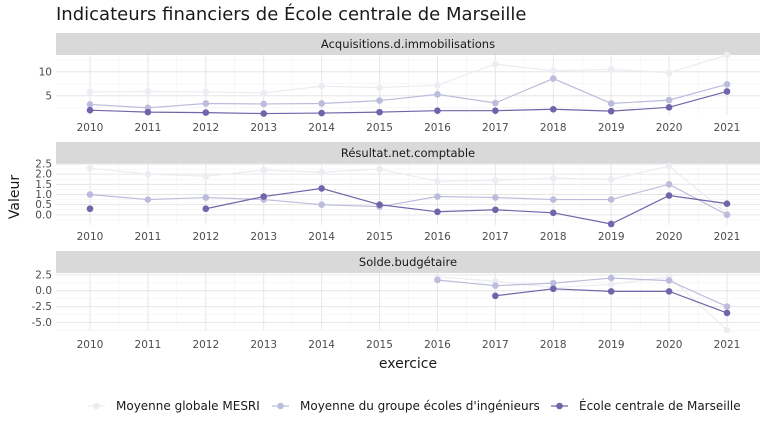 The height and width of the screenshot is (436, 768). I want to click on x-tick-label: 2014, so click(321, 237).